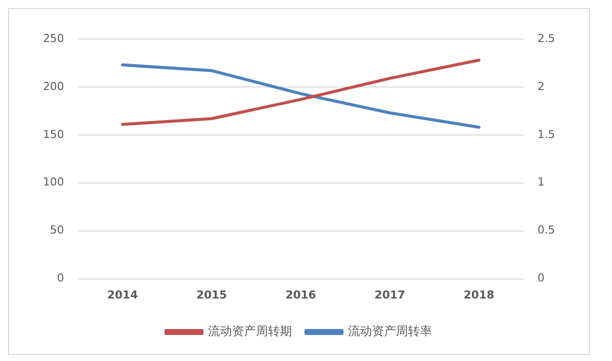  Describe the element at coordinates (53, 38) in the screenshot. I see `y-tick-label: 250` at that location.